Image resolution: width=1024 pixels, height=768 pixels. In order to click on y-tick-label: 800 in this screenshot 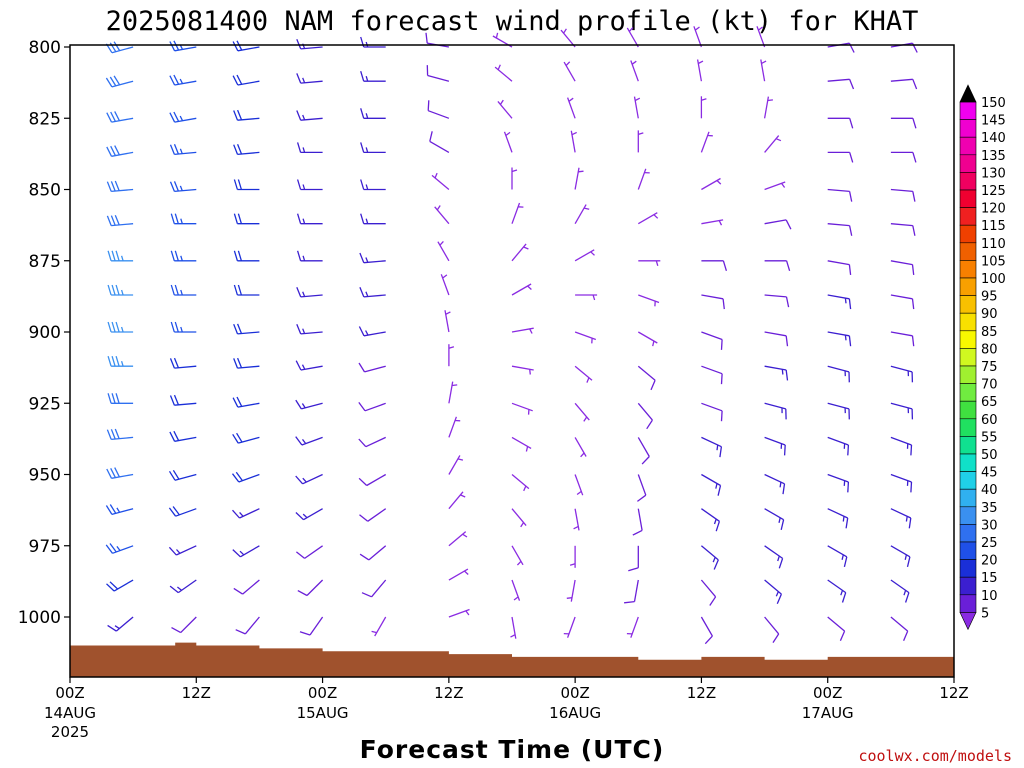, I will do `click(45, 48)`.